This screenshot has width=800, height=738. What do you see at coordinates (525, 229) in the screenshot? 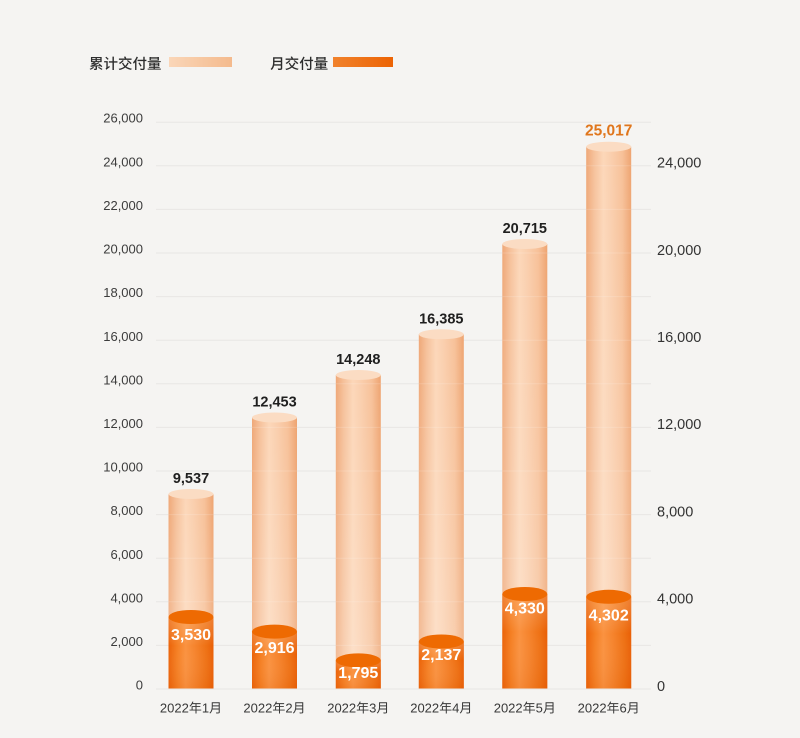
I see `svg-text: 20,715` at bounding box center [525, 229].